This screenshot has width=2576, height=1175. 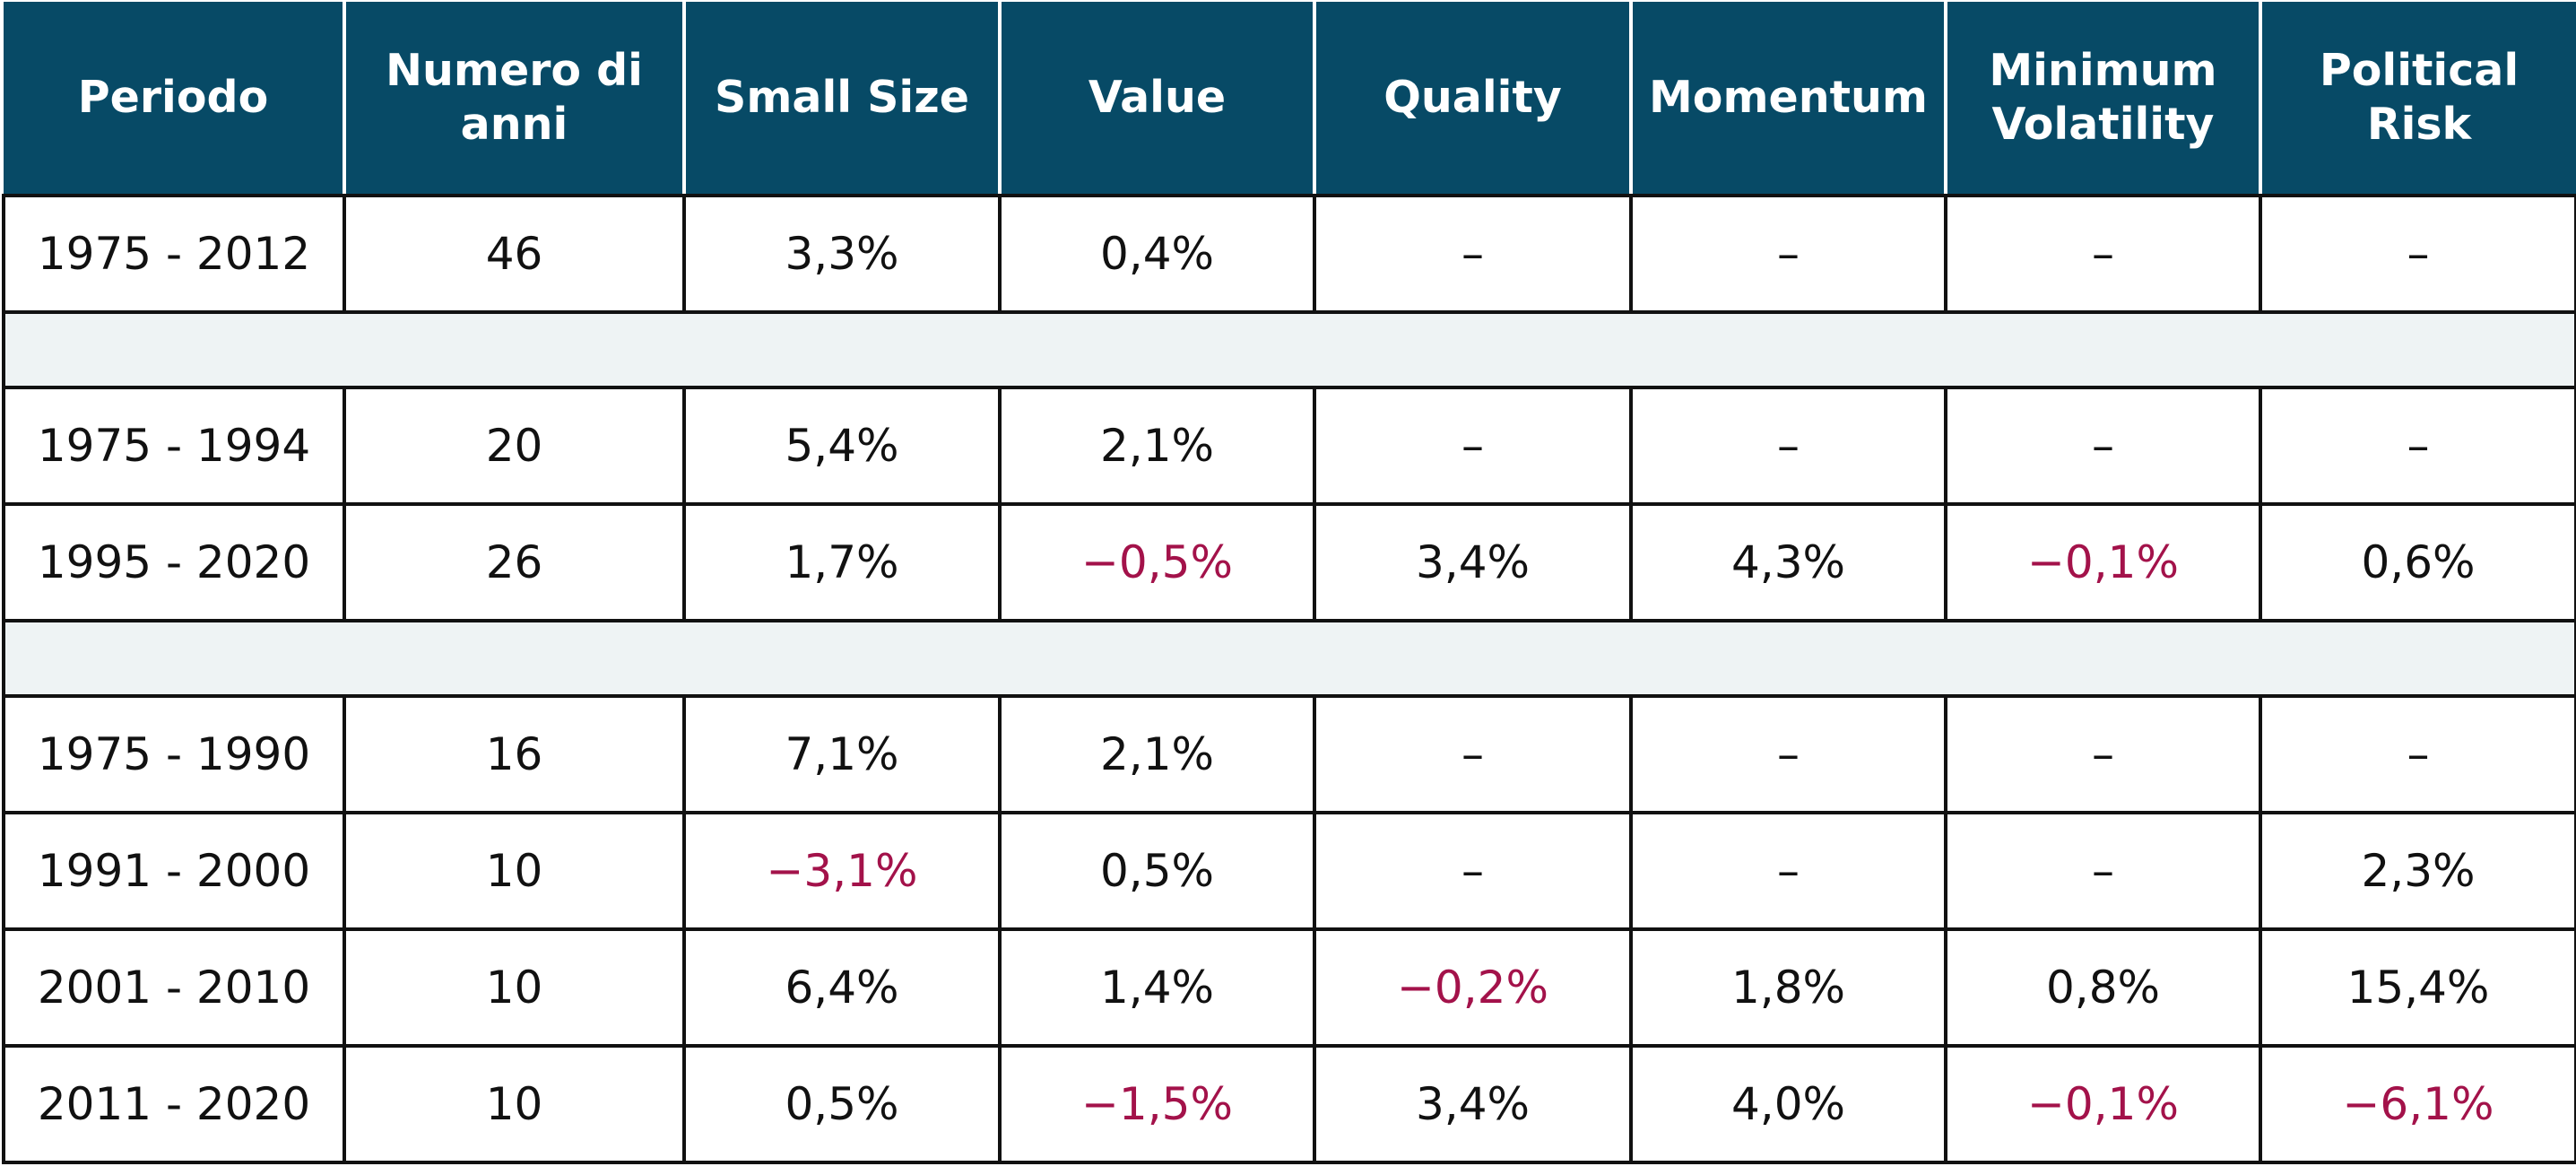 What do you see at coordinates (514, 254) in the screenshot?
I see `value-cell: 46` at bounding box center [514, 254].